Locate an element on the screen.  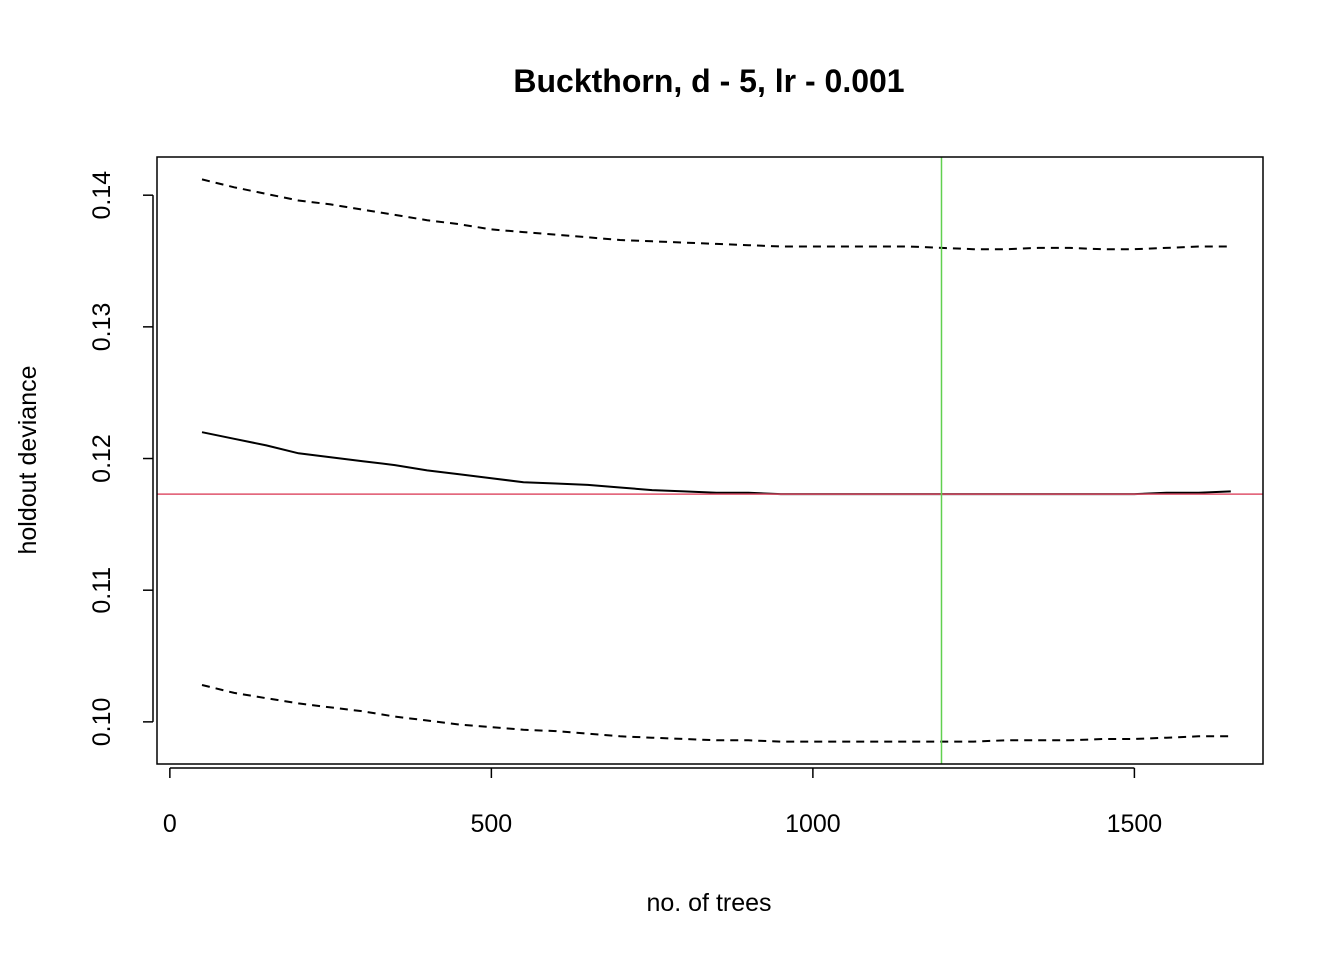
x-tick-label: 1000 is located at coordinates (813, 824).